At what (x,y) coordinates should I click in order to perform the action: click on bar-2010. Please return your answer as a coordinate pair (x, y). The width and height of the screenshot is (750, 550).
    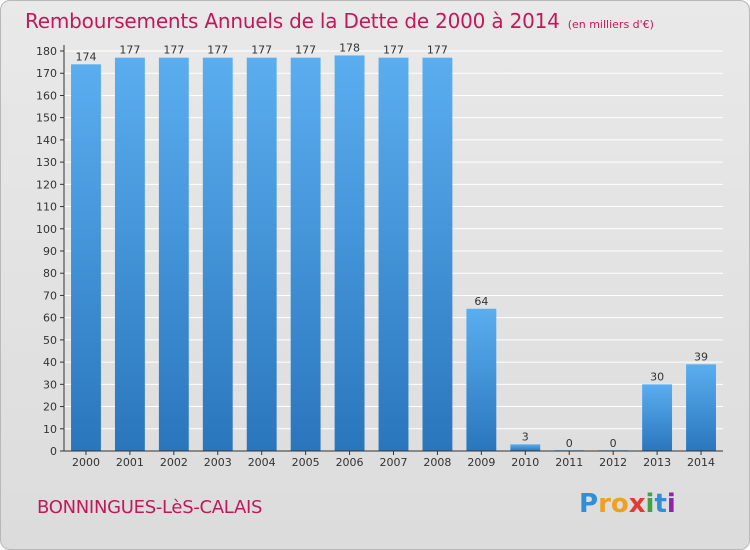
    Looking at the image, I should click on (525, 447).